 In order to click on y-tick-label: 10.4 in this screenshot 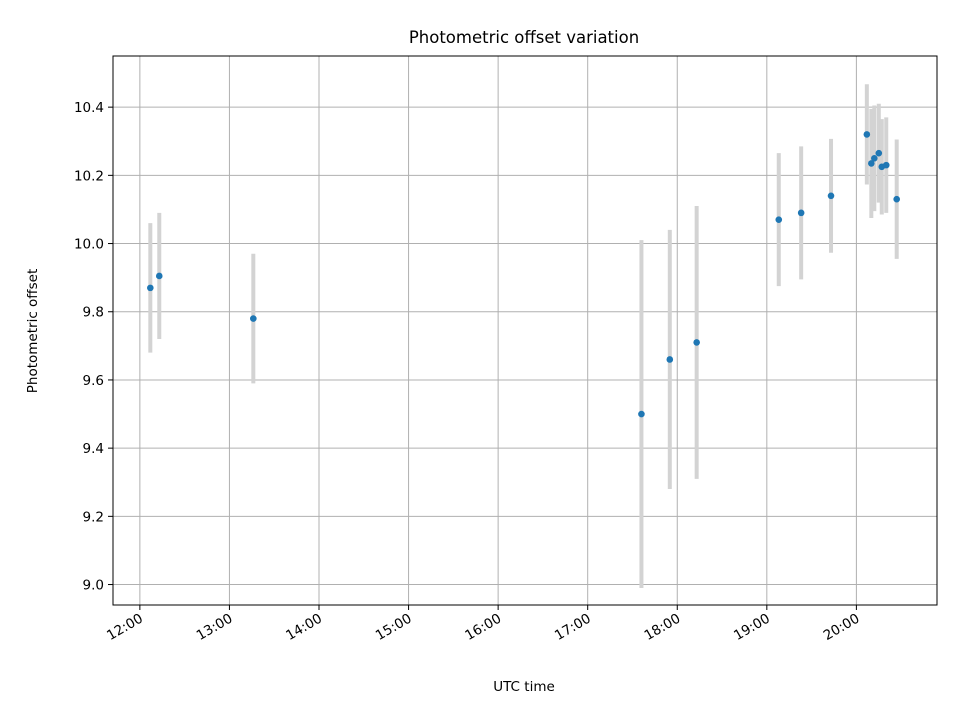, I will do `click(89, 108)`.